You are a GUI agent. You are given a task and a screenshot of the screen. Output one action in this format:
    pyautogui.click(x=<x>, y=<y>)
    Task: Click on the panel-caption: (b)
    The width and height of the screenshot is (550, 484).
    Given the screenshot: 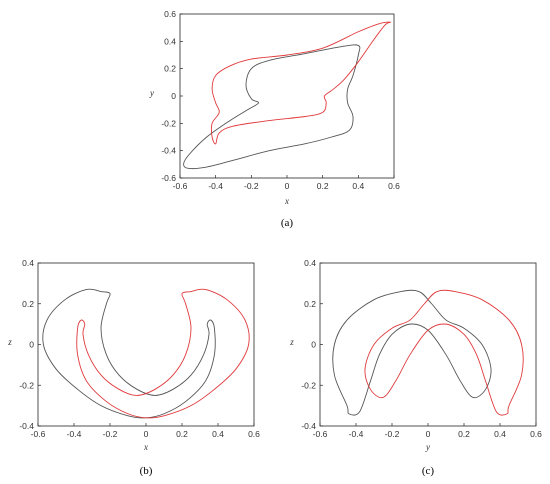 What is the action you would take?
    pyautogui.click(x=146, y=471)
    